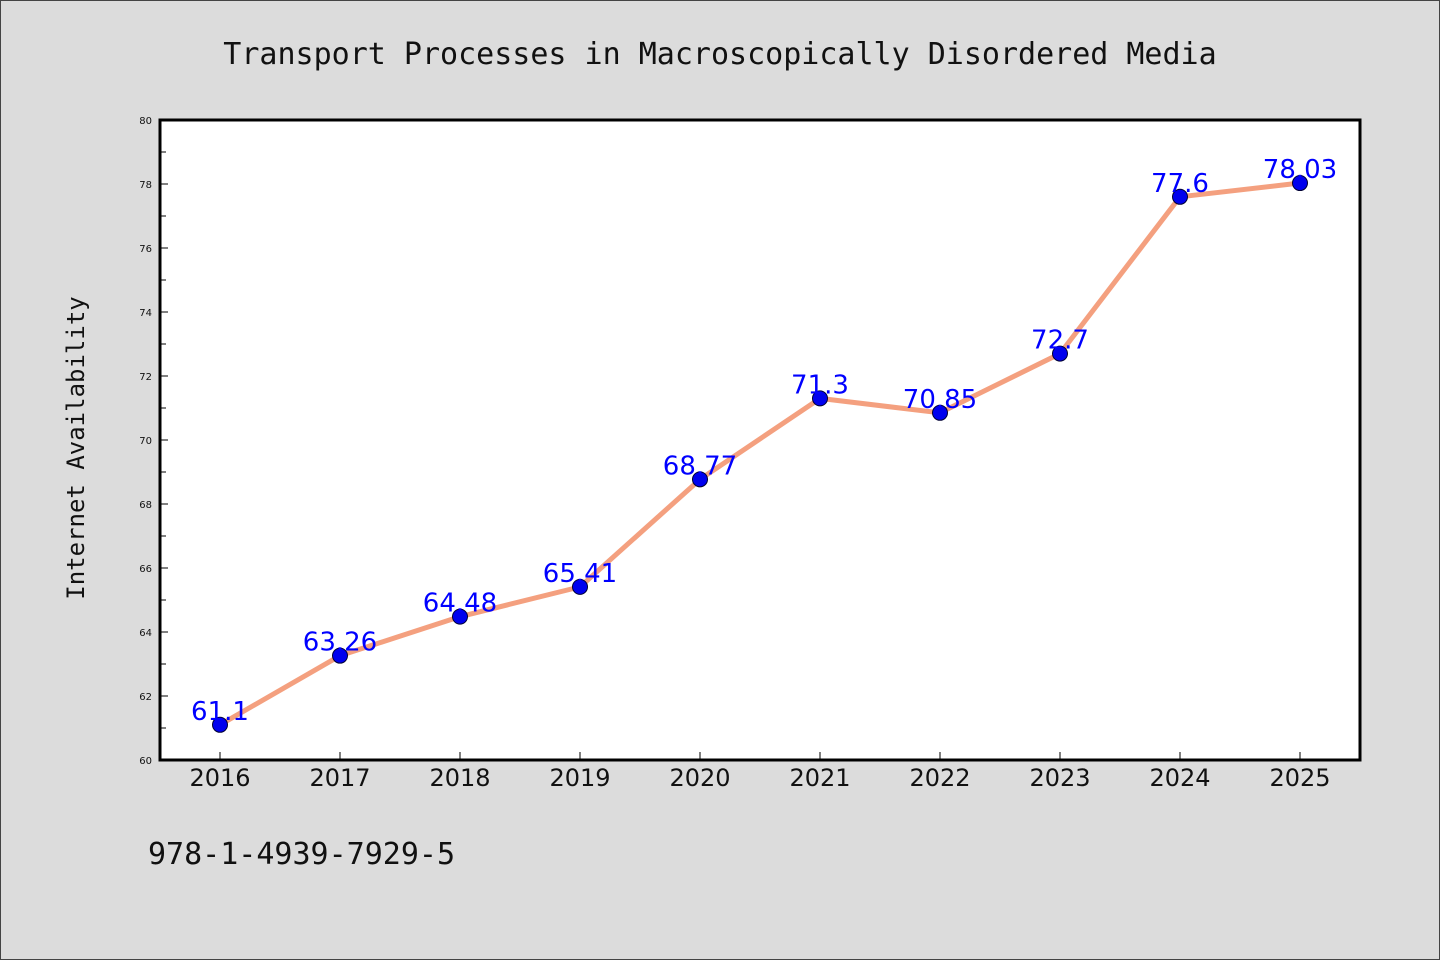 This screenshot has width=1440, height=960. Describe the element at coordinates (301, 854) in the screenshot. I see `isbn-text: 978-1-4939-7929-5` at that location.